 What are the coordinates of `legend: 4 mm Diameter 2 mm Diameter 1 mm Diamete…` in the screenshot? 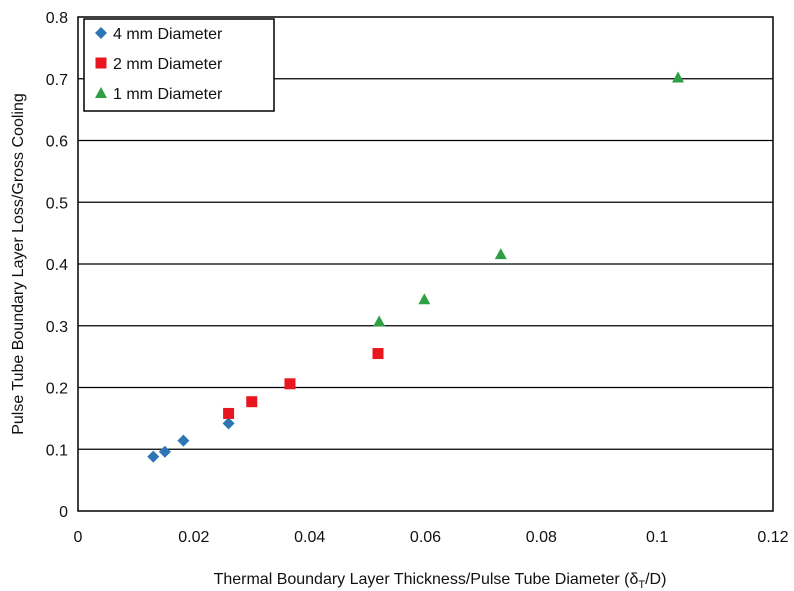 It's located at (179, 65).